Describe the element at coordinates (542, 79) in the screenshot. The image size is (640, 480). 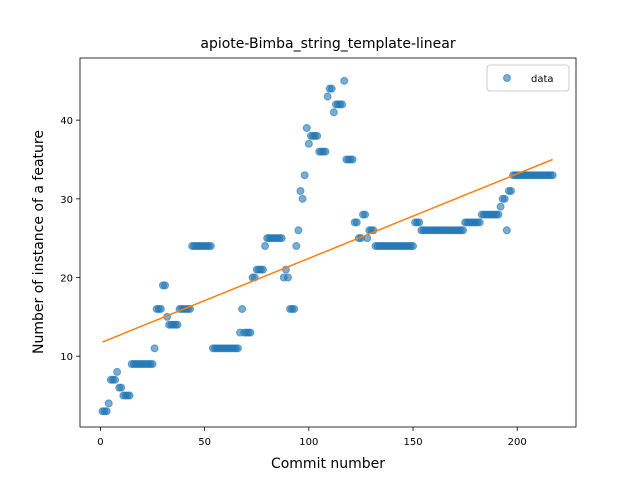
I see `legend-label: data` at that location.